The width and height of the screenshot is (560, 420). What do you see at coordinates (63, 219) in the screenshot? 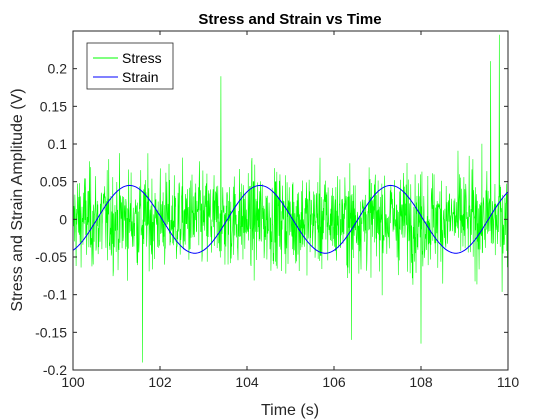
I see `y-tick-label: 0` at bounding box center [63, 219].